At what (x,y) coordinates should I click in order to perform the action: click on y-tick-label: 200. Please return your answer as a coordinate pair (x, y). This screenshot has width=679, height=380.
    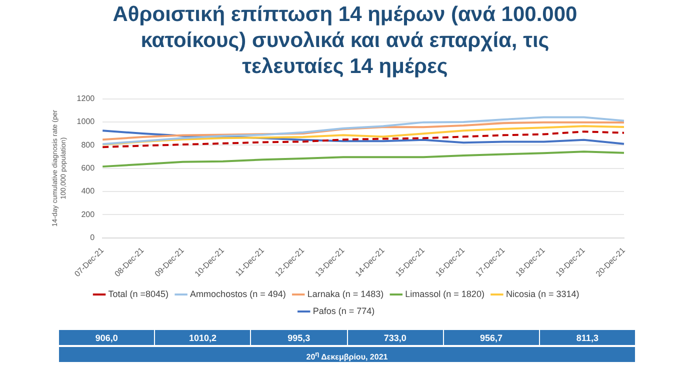
    Looking at the image, I should click on (88, 214).